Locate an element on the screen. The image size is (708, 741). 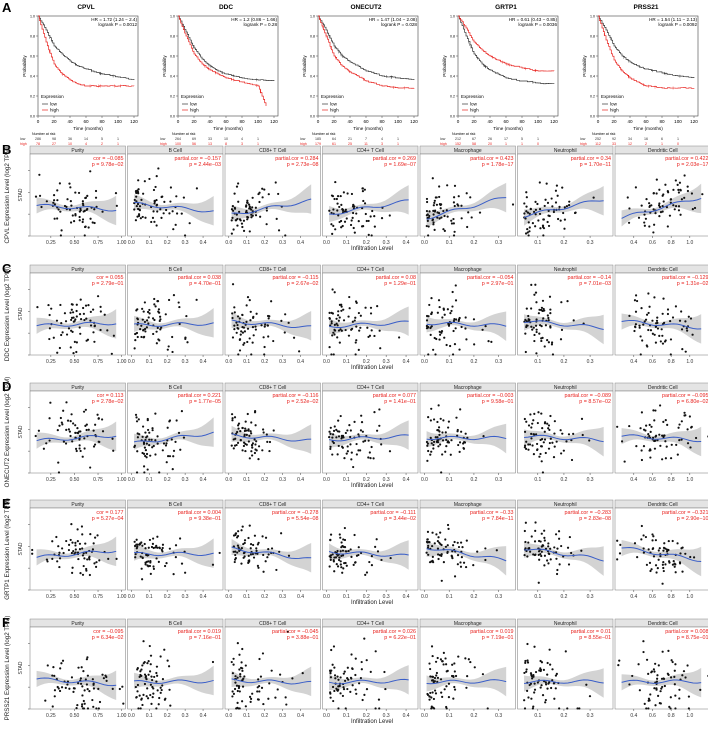
km-legend-low: low is located at coordinates (474, 104).